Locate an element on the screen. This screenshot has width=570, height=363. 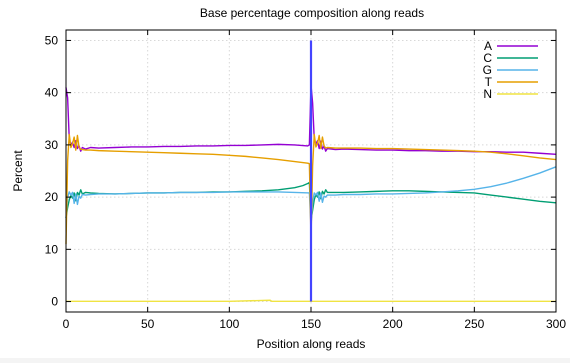
x-tick-label: 0 is located at coordinates (66, 324).